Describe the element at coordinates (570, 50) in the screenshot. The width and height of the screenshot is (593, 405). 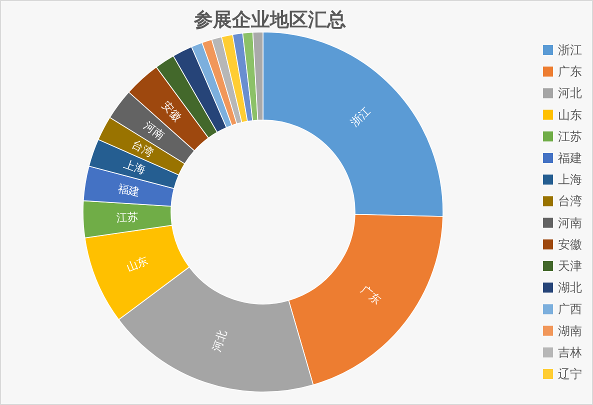
I see `legend-label: 浙江` at that location.